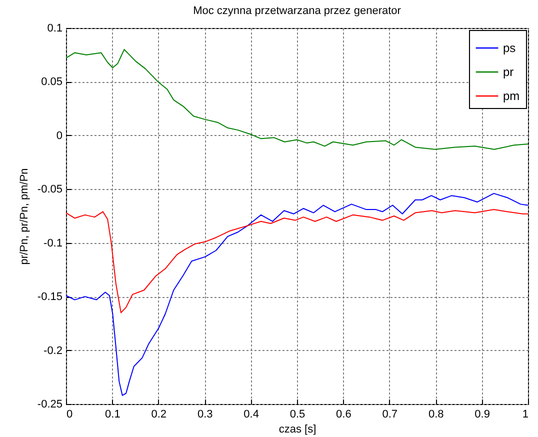 The height and width of the screenshot is (437, 538). What do you see at coordinates (525, 414) in the screenshot?
I see `x-tick-label: 1` at bounding box center [525, 414].